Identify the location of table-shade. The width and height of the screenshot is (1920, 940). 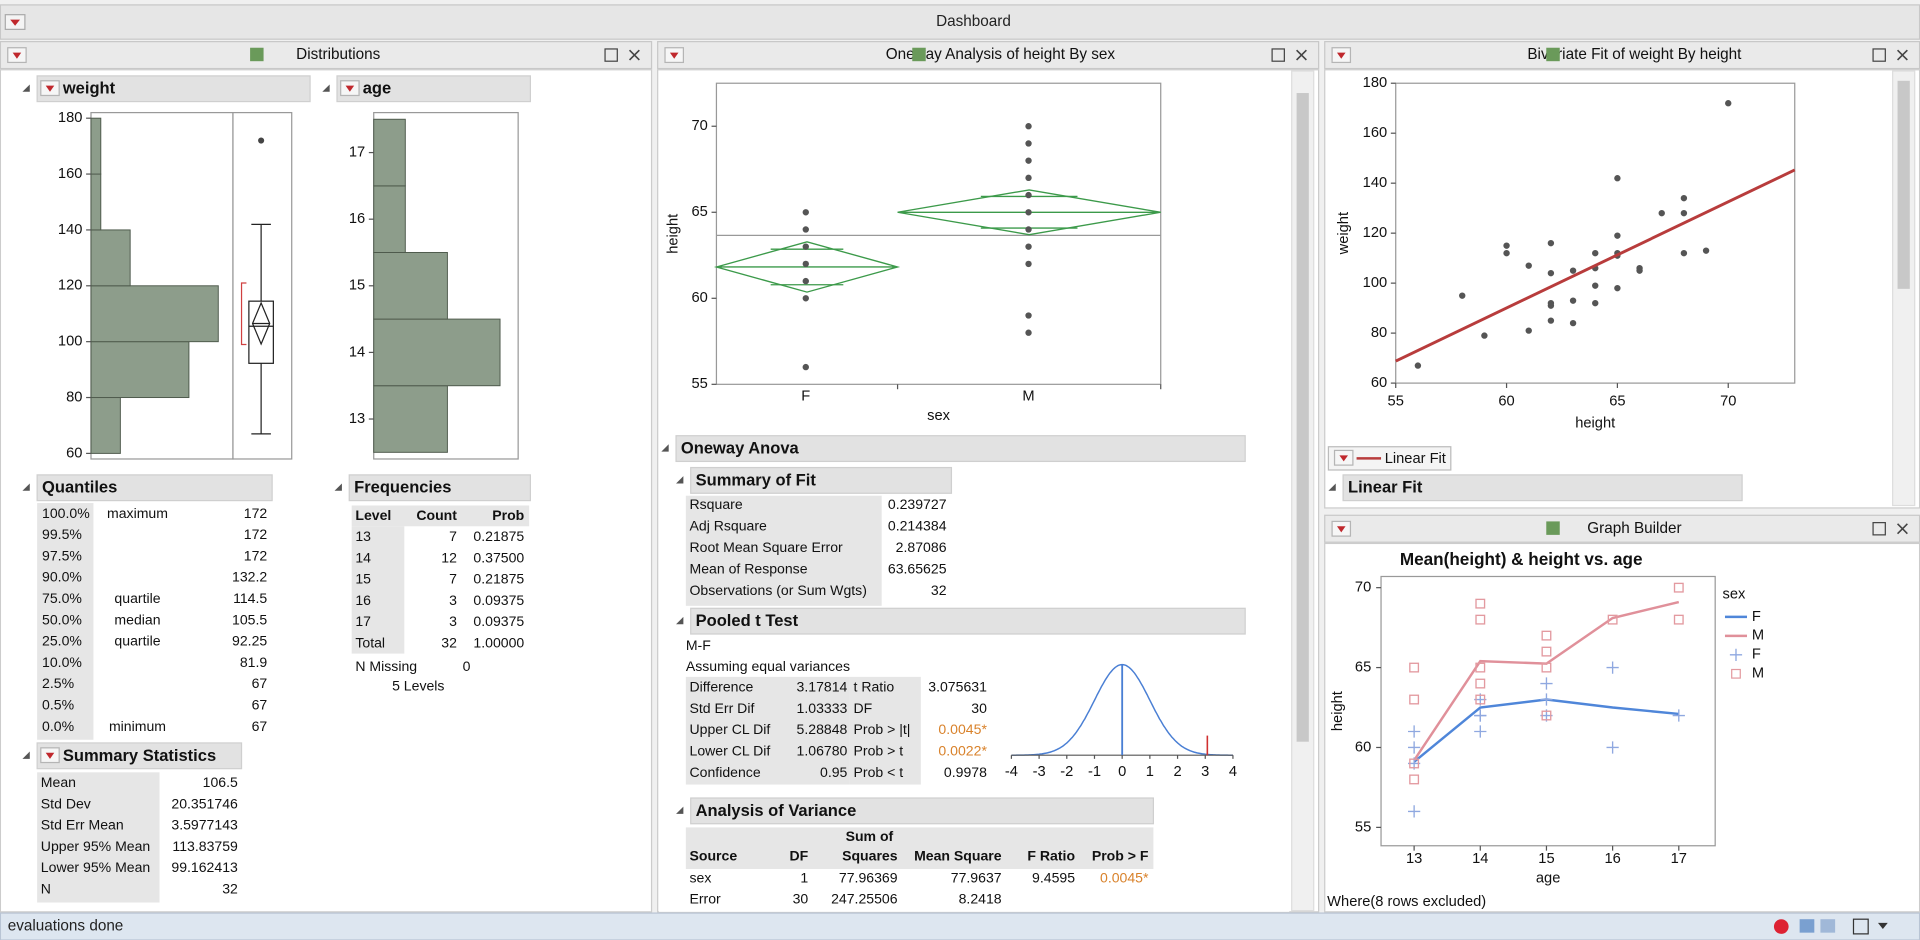
(378, 590).